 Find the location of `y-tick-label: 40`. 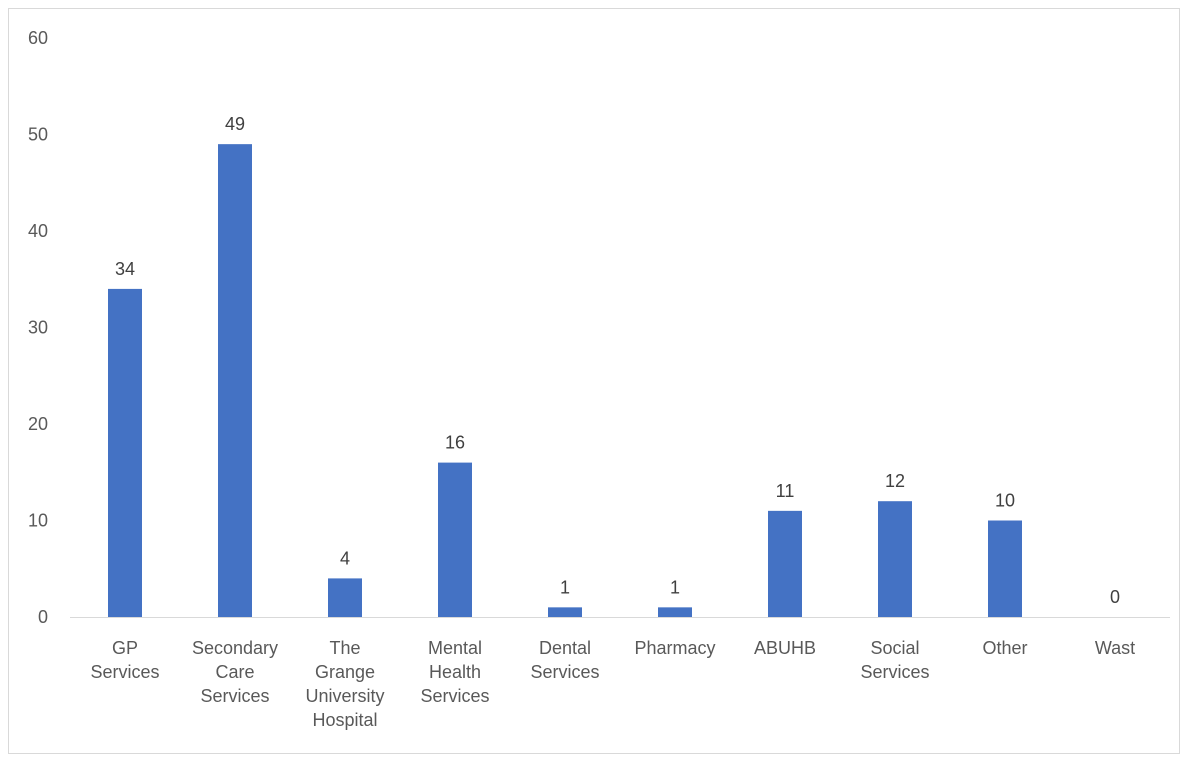

y-tick-label: 40 is located at coordinates (38, 231).